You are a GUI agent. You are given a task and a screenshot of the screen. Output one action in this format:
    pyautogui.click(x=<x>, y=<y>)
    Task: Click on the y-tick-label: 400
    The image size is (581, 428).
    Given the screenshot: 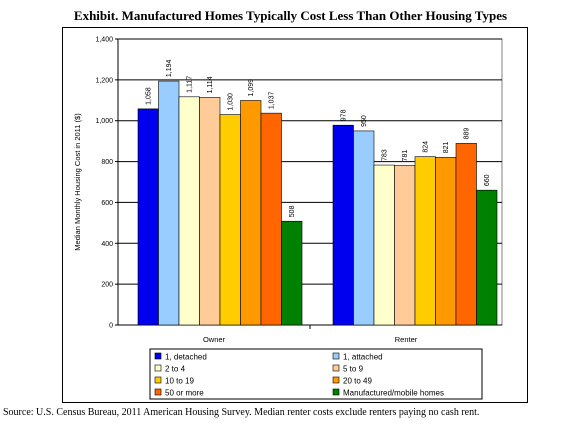 What is the action you would take?
    pyautogui.click(x=107, y=244)
    